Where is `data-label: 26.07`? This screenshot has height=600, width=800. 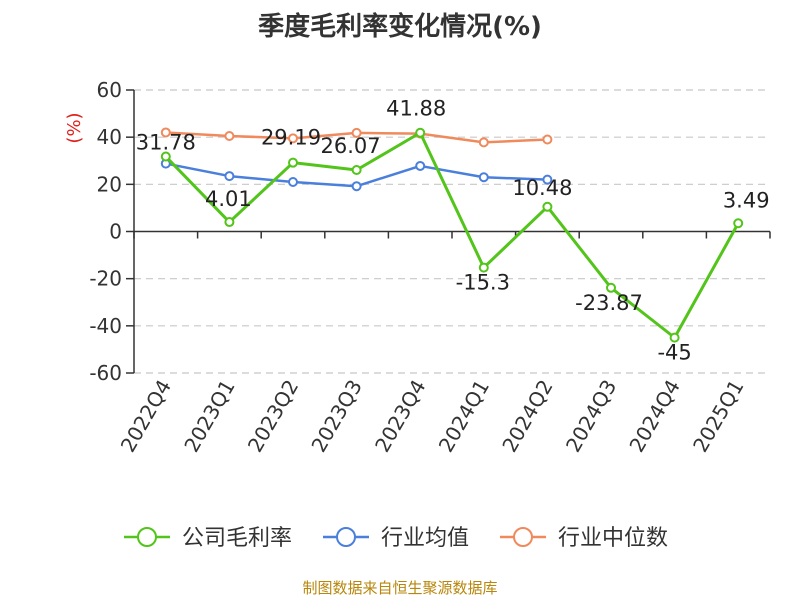 data-label: 26.07 is located at coordinates (351, 146).